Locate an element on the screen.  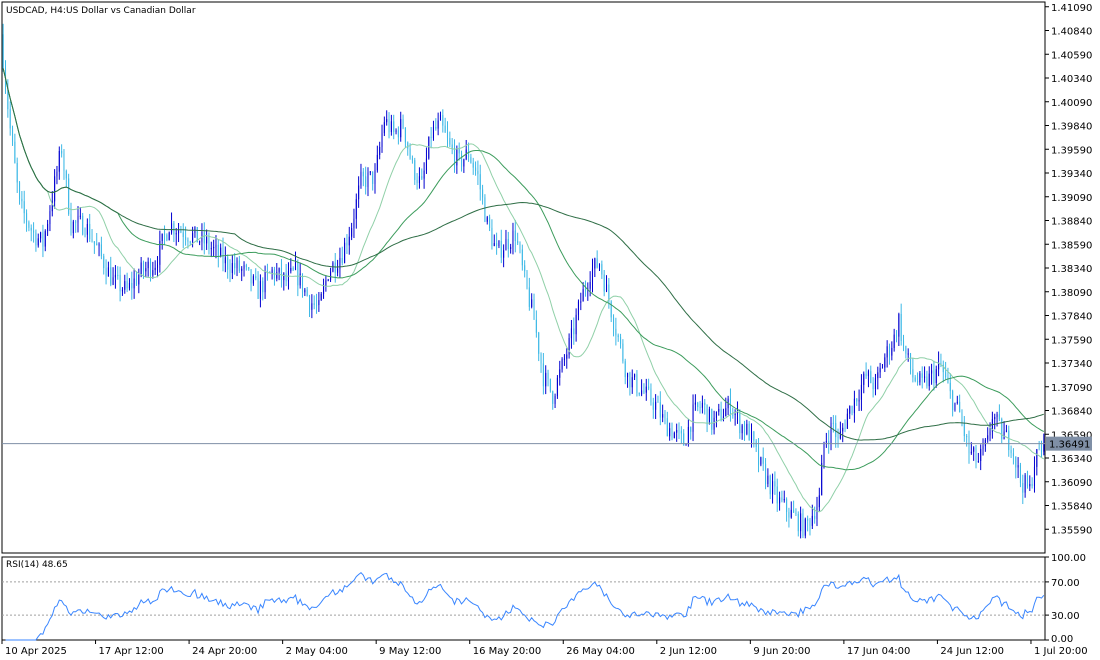
rsi-indicator-pane is located at coordinates (523, 598).